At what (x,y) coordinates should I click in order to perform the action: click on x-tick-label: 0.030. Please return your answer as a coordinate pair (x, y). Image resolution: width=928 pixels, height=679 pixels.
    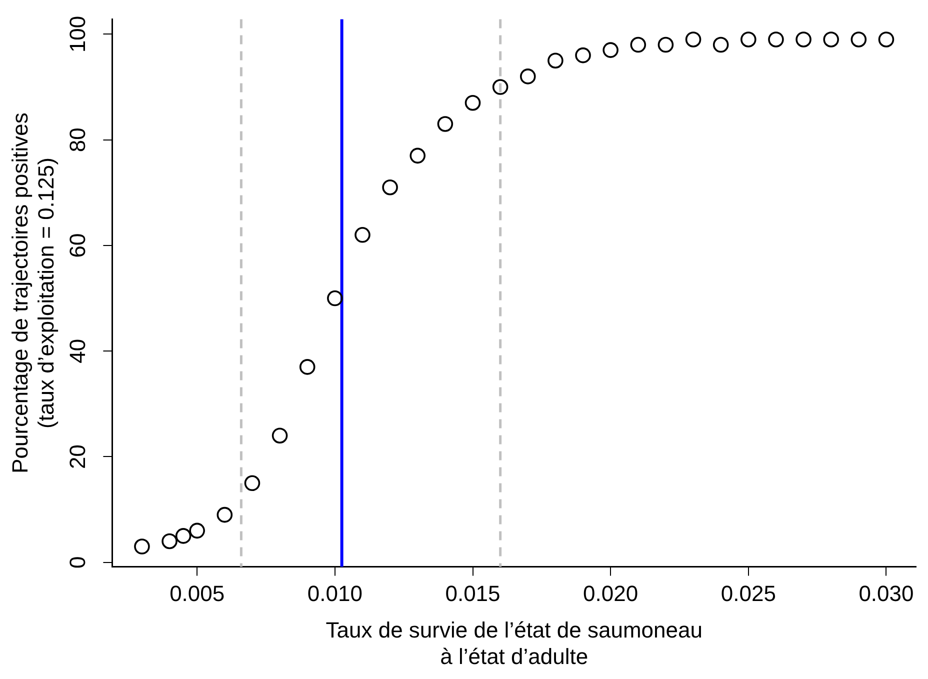
    Looking at the image, I should click on (886, 593).